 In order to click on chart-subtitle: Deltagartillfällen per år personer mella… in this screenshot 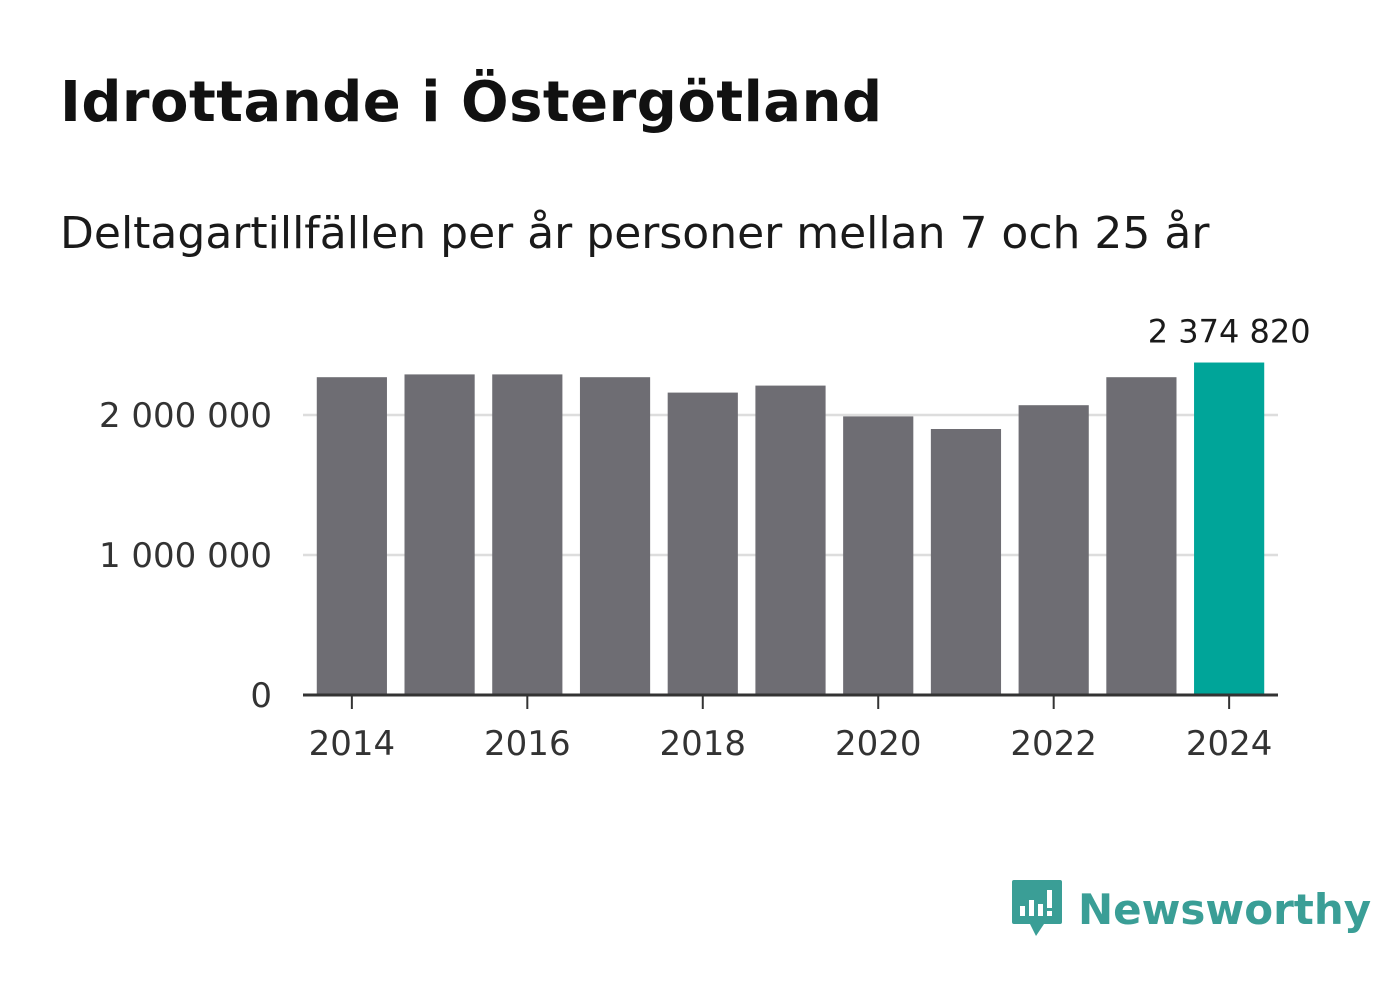, I will do `click(635, 233)`.